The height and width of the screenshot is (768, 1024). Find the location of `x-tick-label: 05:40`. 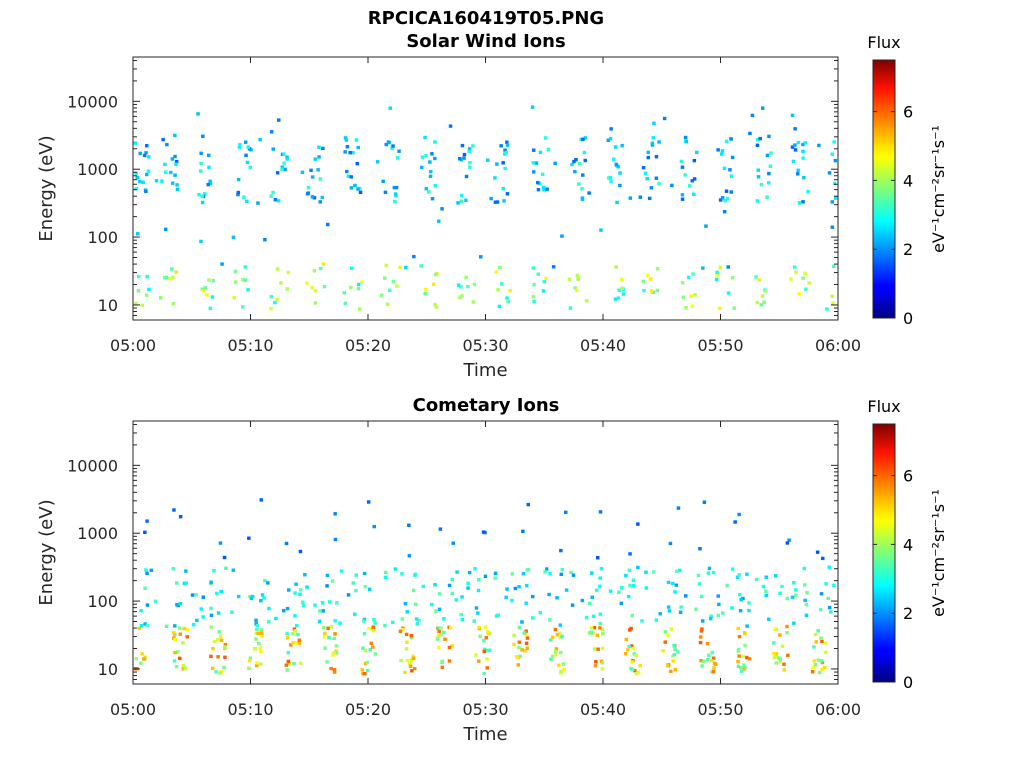

x-tick-label: 05:40 is located at coordinates (603, 709).